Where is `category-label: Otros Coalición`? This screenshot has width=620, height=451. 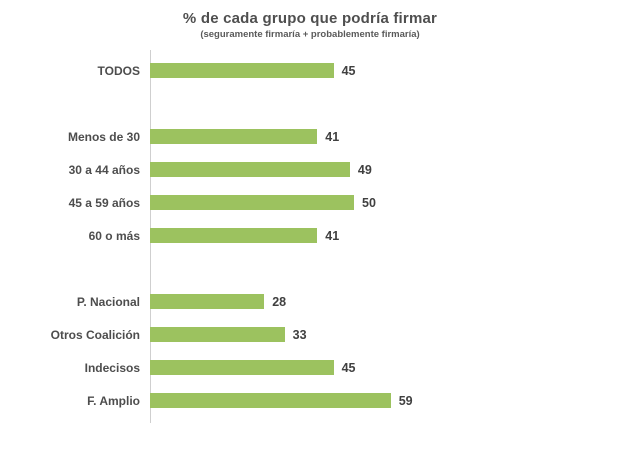 category-label: Otros Coalición is located at coordinates (95, 334).